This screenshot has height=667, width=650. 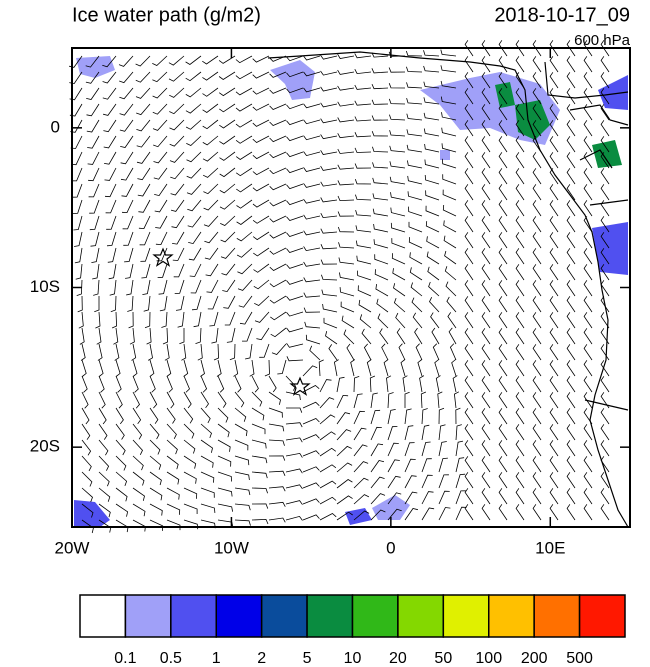 I want to click on y-tick-label: 0, so click(x=55, y=126).